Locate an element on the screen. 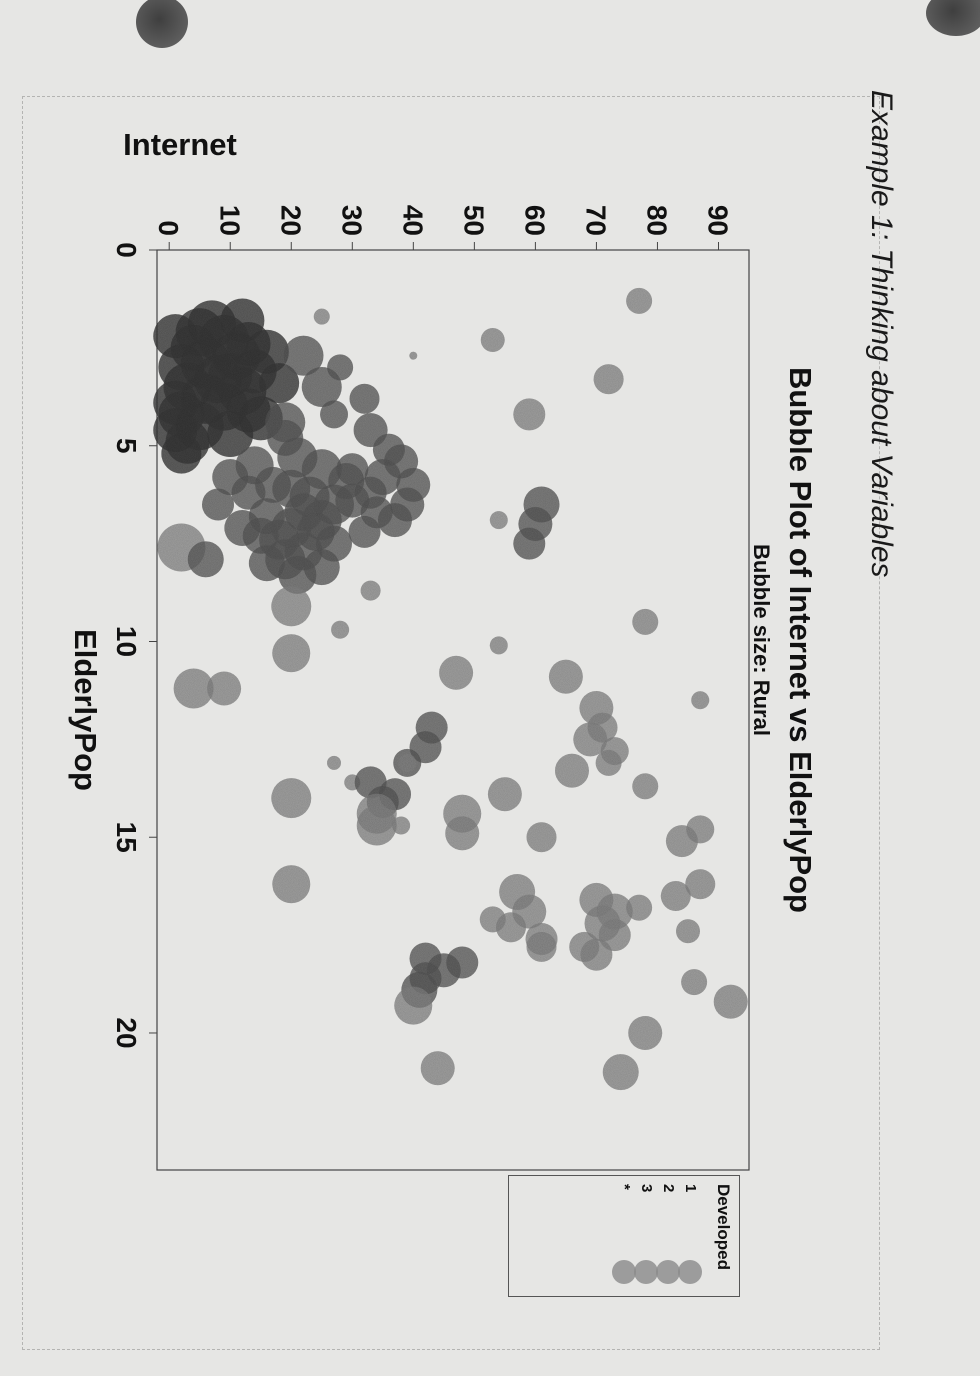 The height and width of the screenshot is (1376, 980). x-axis-label: ElderlyPop is located at coordinates (85, 710).